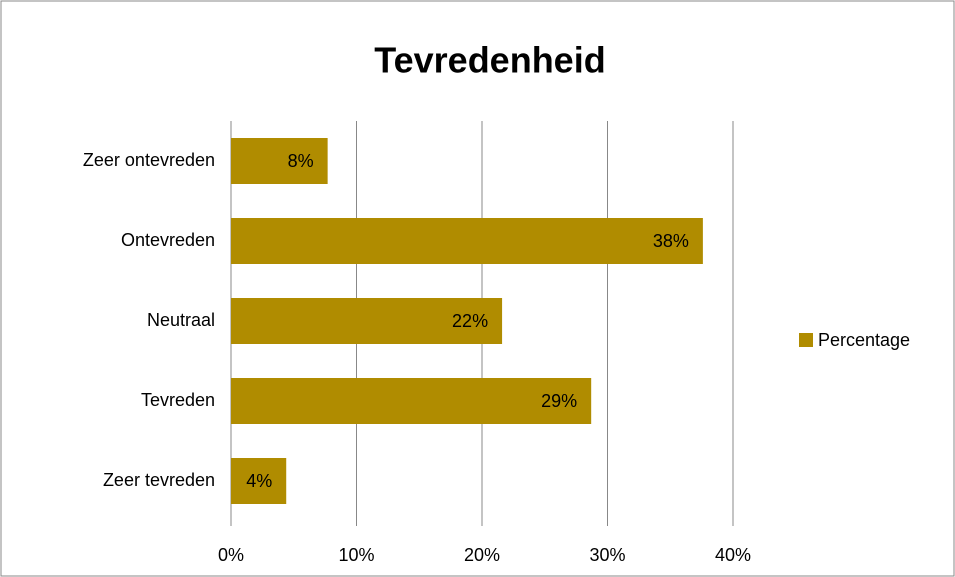 The width and height of the screenshot is (955, 577). What do you see at coordinates (181, 320) in the screenshot?
I see `y-tick-label: Neutraal` at bounding box center [181, 320].